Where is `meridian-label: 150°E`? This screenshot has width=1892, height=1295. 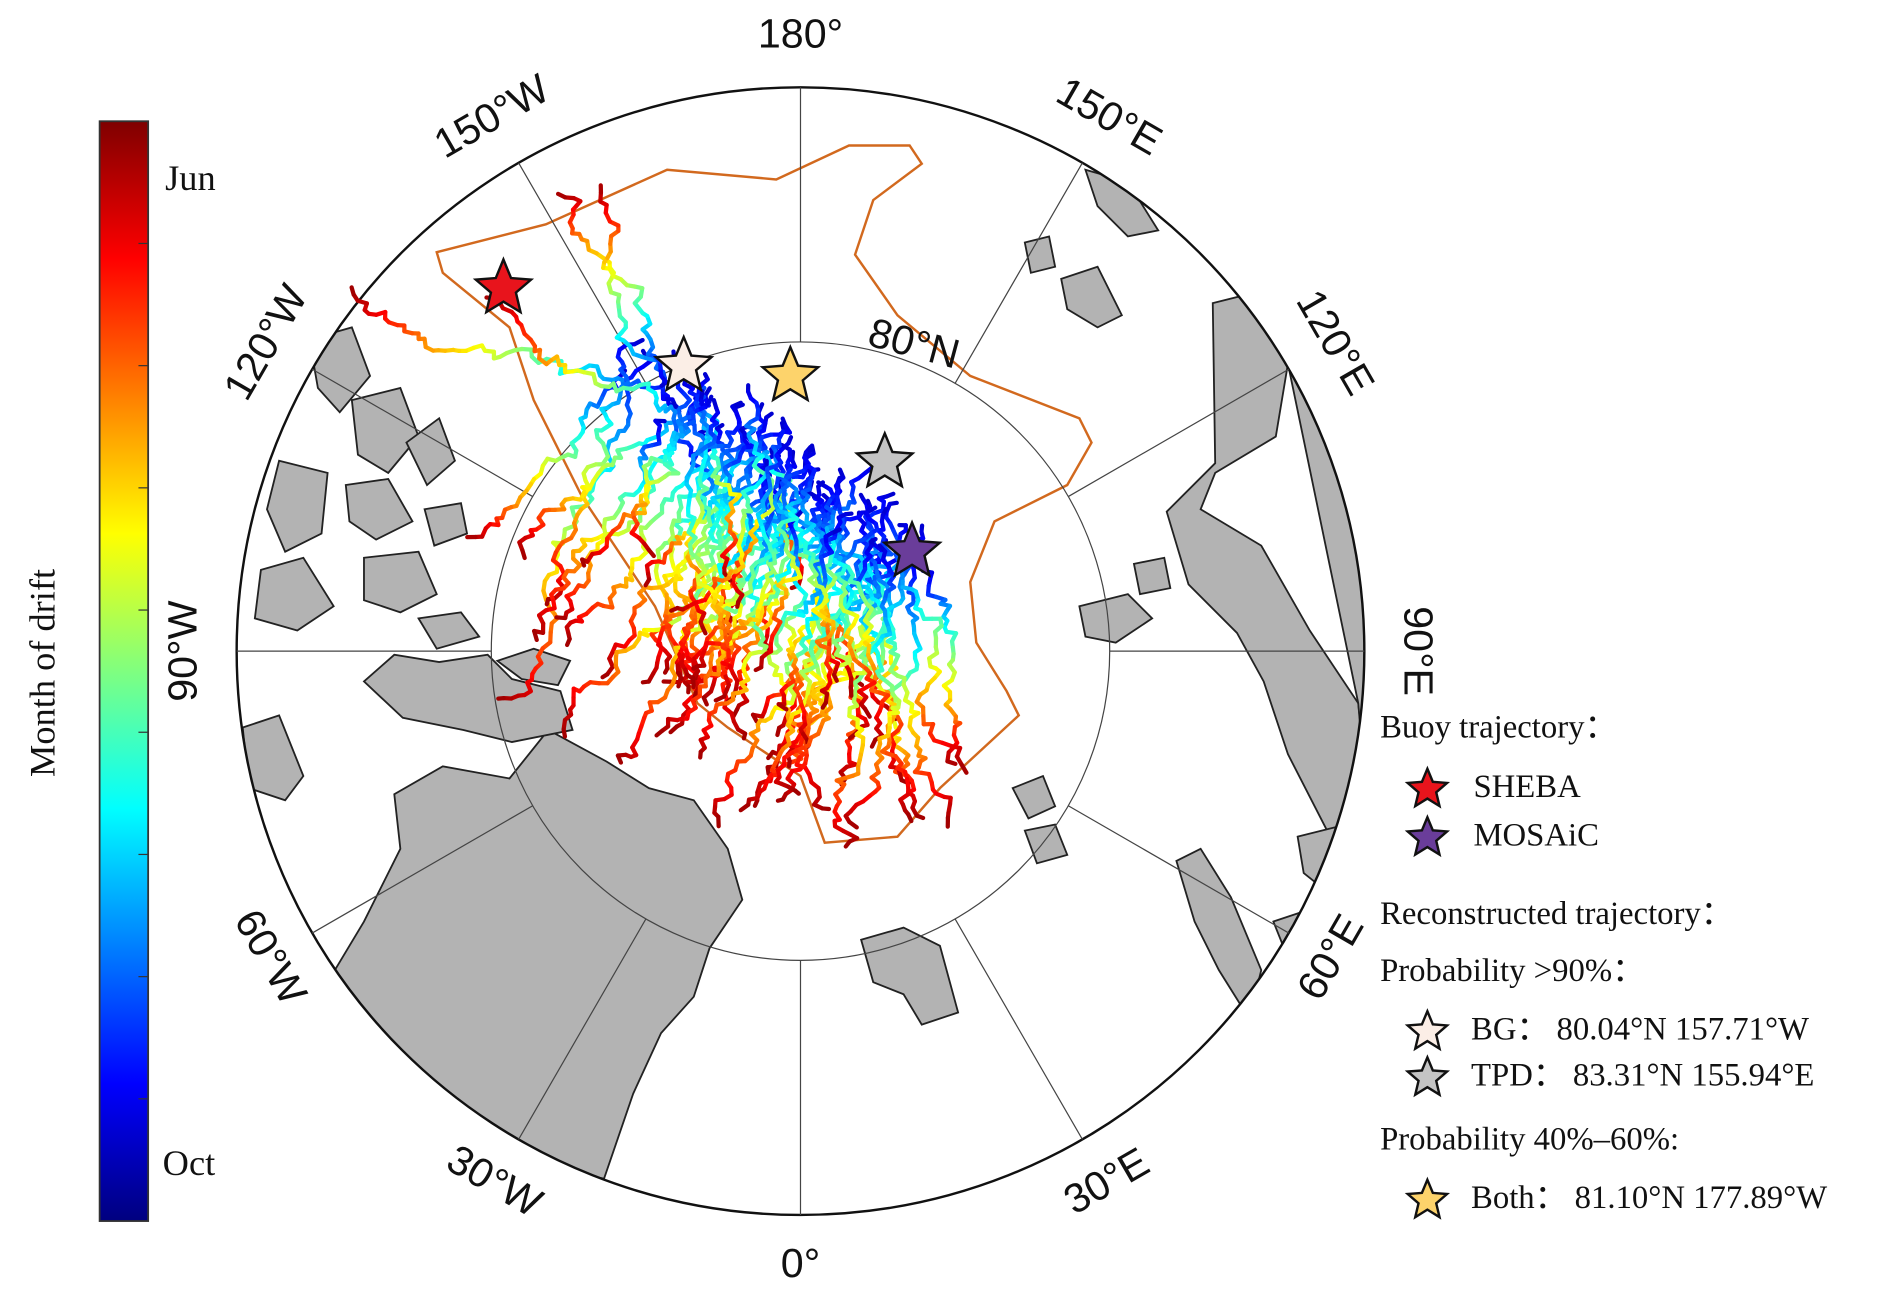
meridian-label: 150°E is located at coordinates (1109, 116).